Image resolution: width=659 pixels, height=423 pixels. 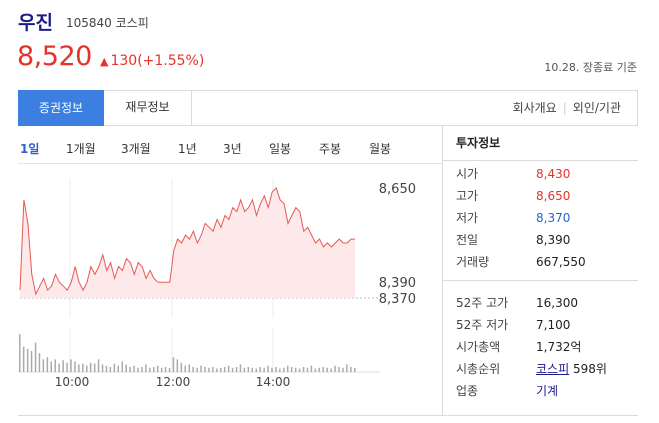 What do you see at coordinates (280, 149) in the screenshot?
I see `period-daily: 일봉` at bounding box center [280, 149].